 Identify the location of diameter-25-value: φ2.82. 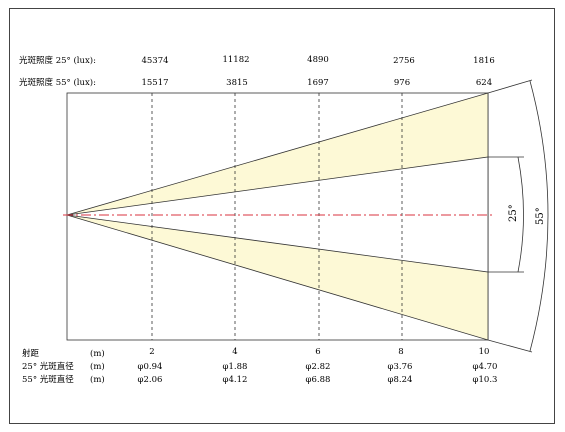
(318, 367).